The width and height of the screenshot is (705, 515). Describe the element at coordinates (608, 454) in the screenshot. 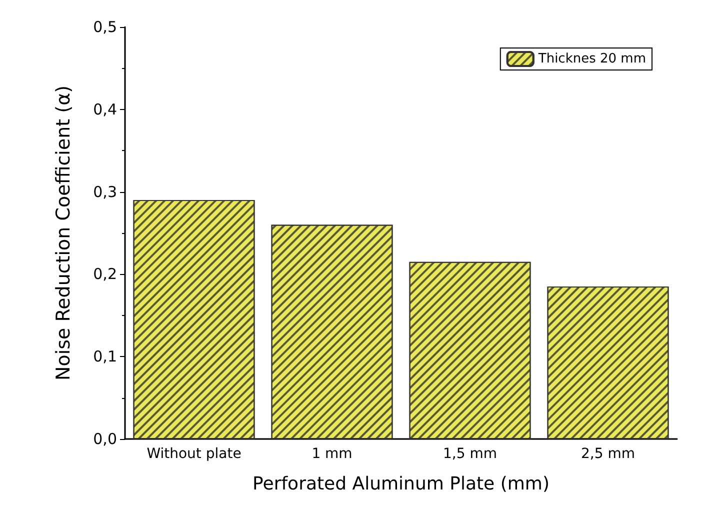

I see `x-tick-label: 2,5 mm` at that location.